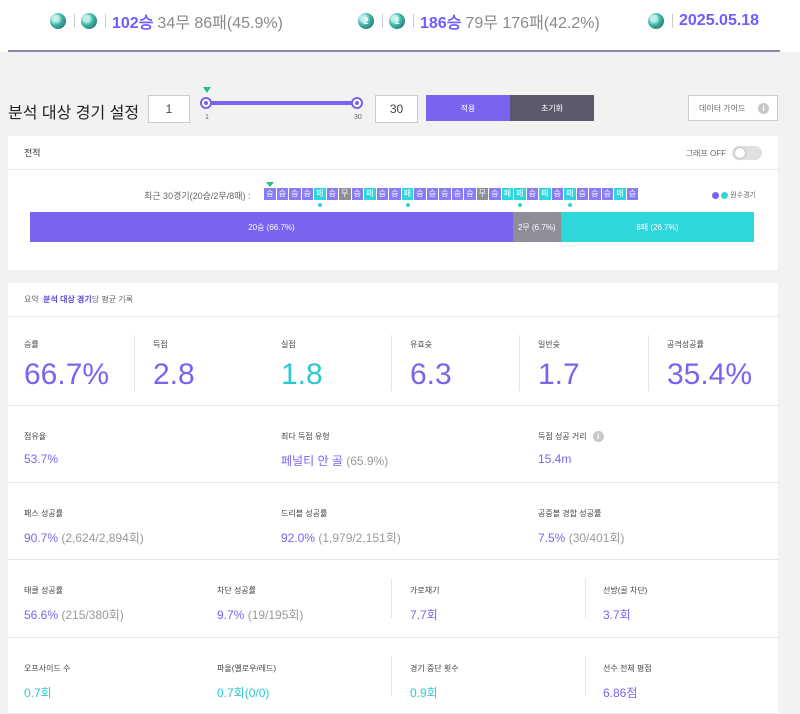 The height and width of the screenshot is (714, 800). Describe the element at coordinates (357, 194) in the screenshot. I see `game-result-8: 승` at that location.